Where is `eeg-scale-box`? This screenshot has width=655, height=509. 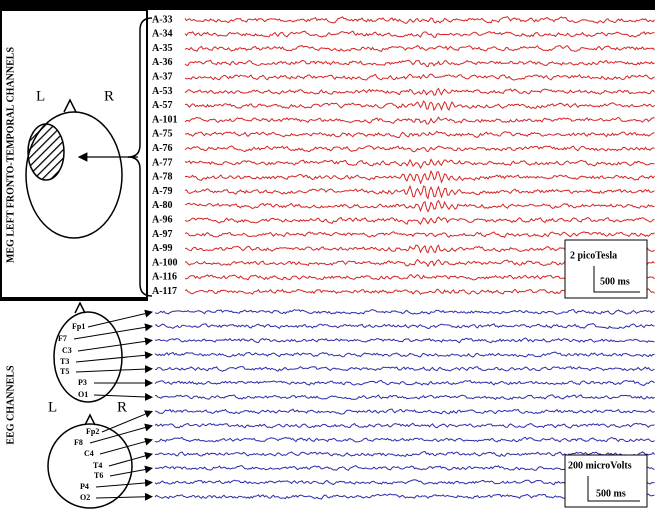 eeg-scale-box is located at coordinates (606, 481).